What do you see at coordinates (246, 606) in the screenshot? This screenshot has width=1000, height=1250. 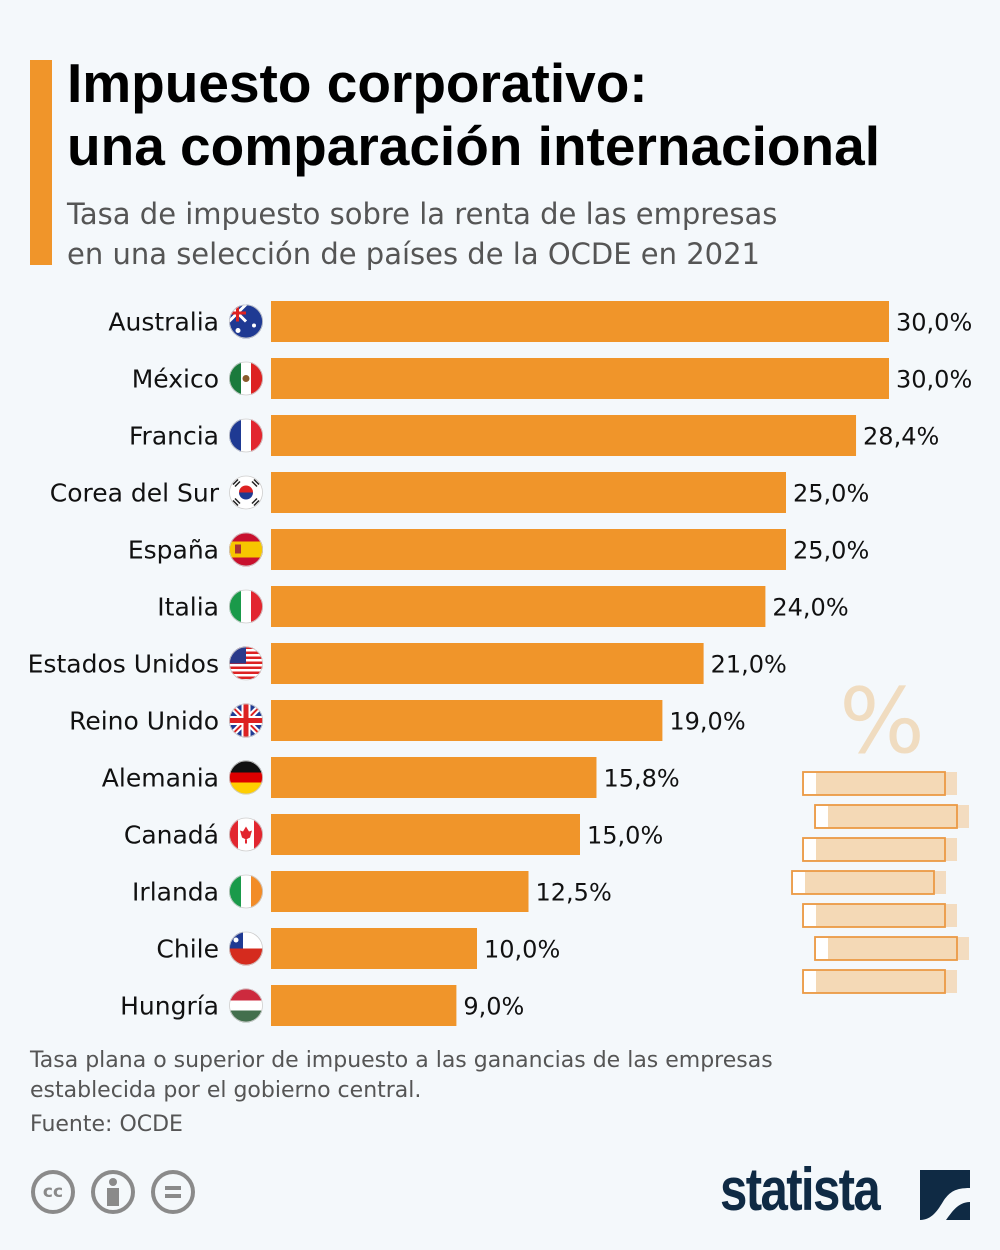 I see `italy-flag-icon` at bounding box center [246, 606].